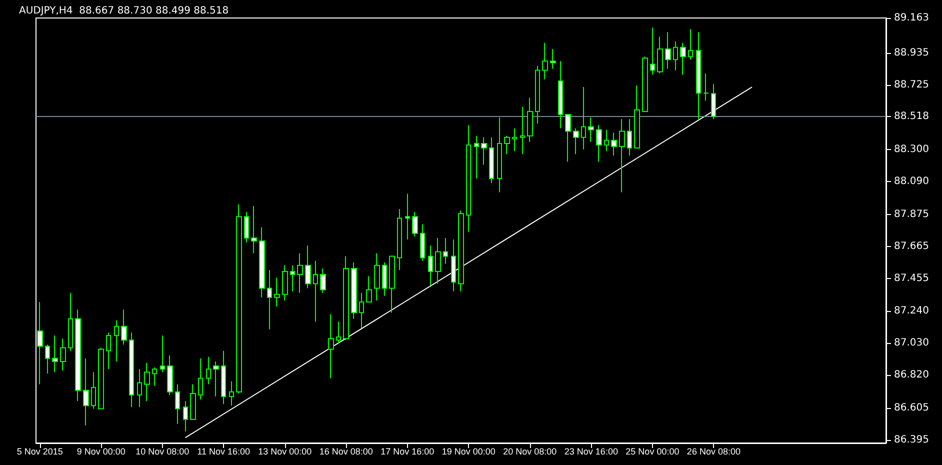 Image resolution: width=942 pixels, height=465 pixels. What do you see at coordinates (911, 278) in the screenshot?
I see `y-tick-label: 87.455` at bounding box center [911, 278].